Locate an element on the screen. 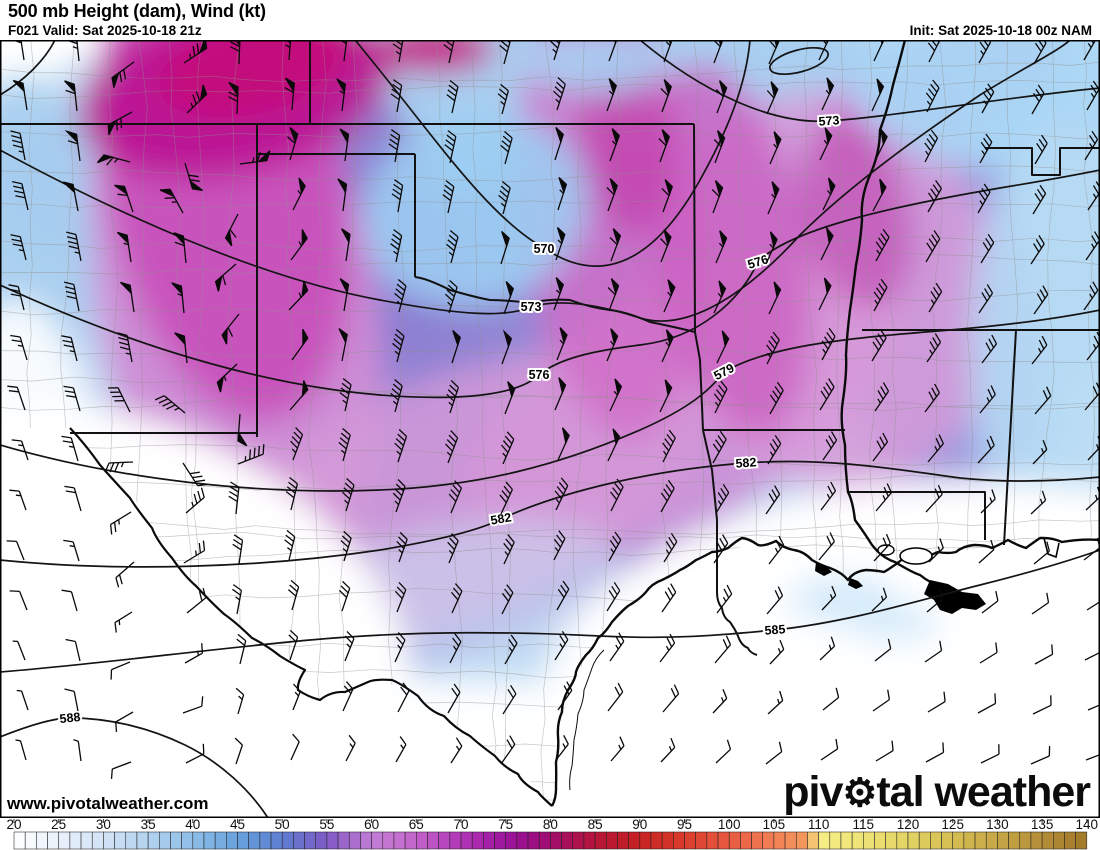 The image size is (1100, 850). colorbar-tick-label: 105 is located at coordinates (774, 824).